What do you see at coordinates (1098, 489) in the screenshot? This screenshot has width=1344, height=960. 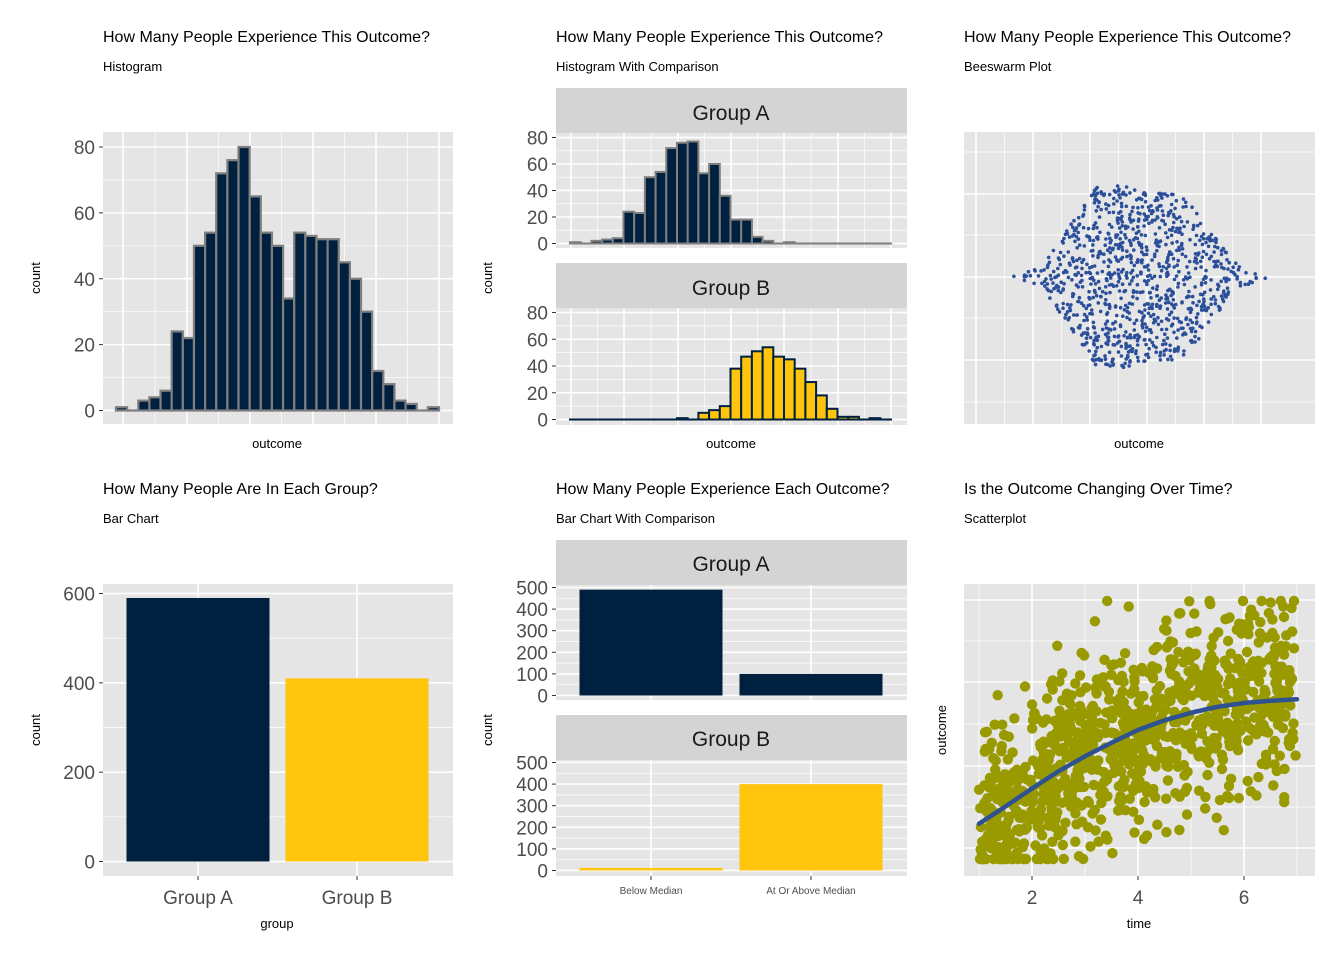 I see `scatterplot-title: Is the Outcome Changing Over Time?` at bounding box center [1098, 489].